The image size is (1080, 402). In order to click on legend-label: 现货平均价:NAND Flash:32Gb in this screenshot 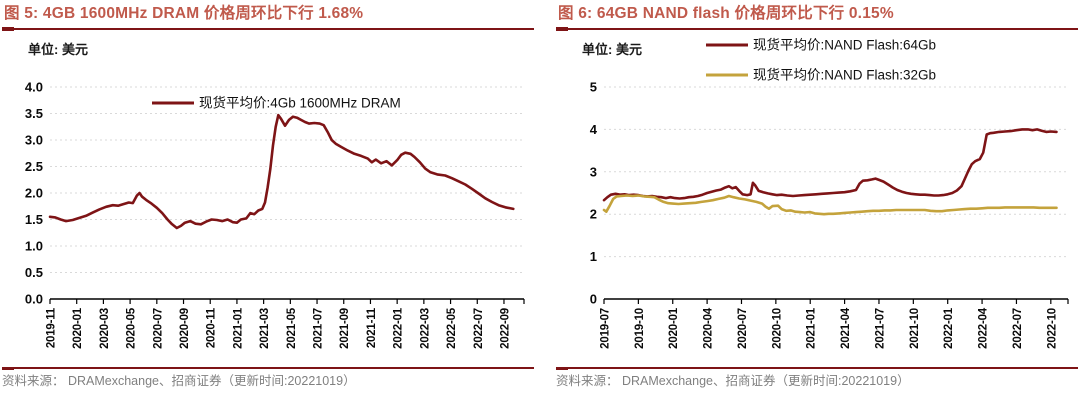, I will do `click(844, 75)`.